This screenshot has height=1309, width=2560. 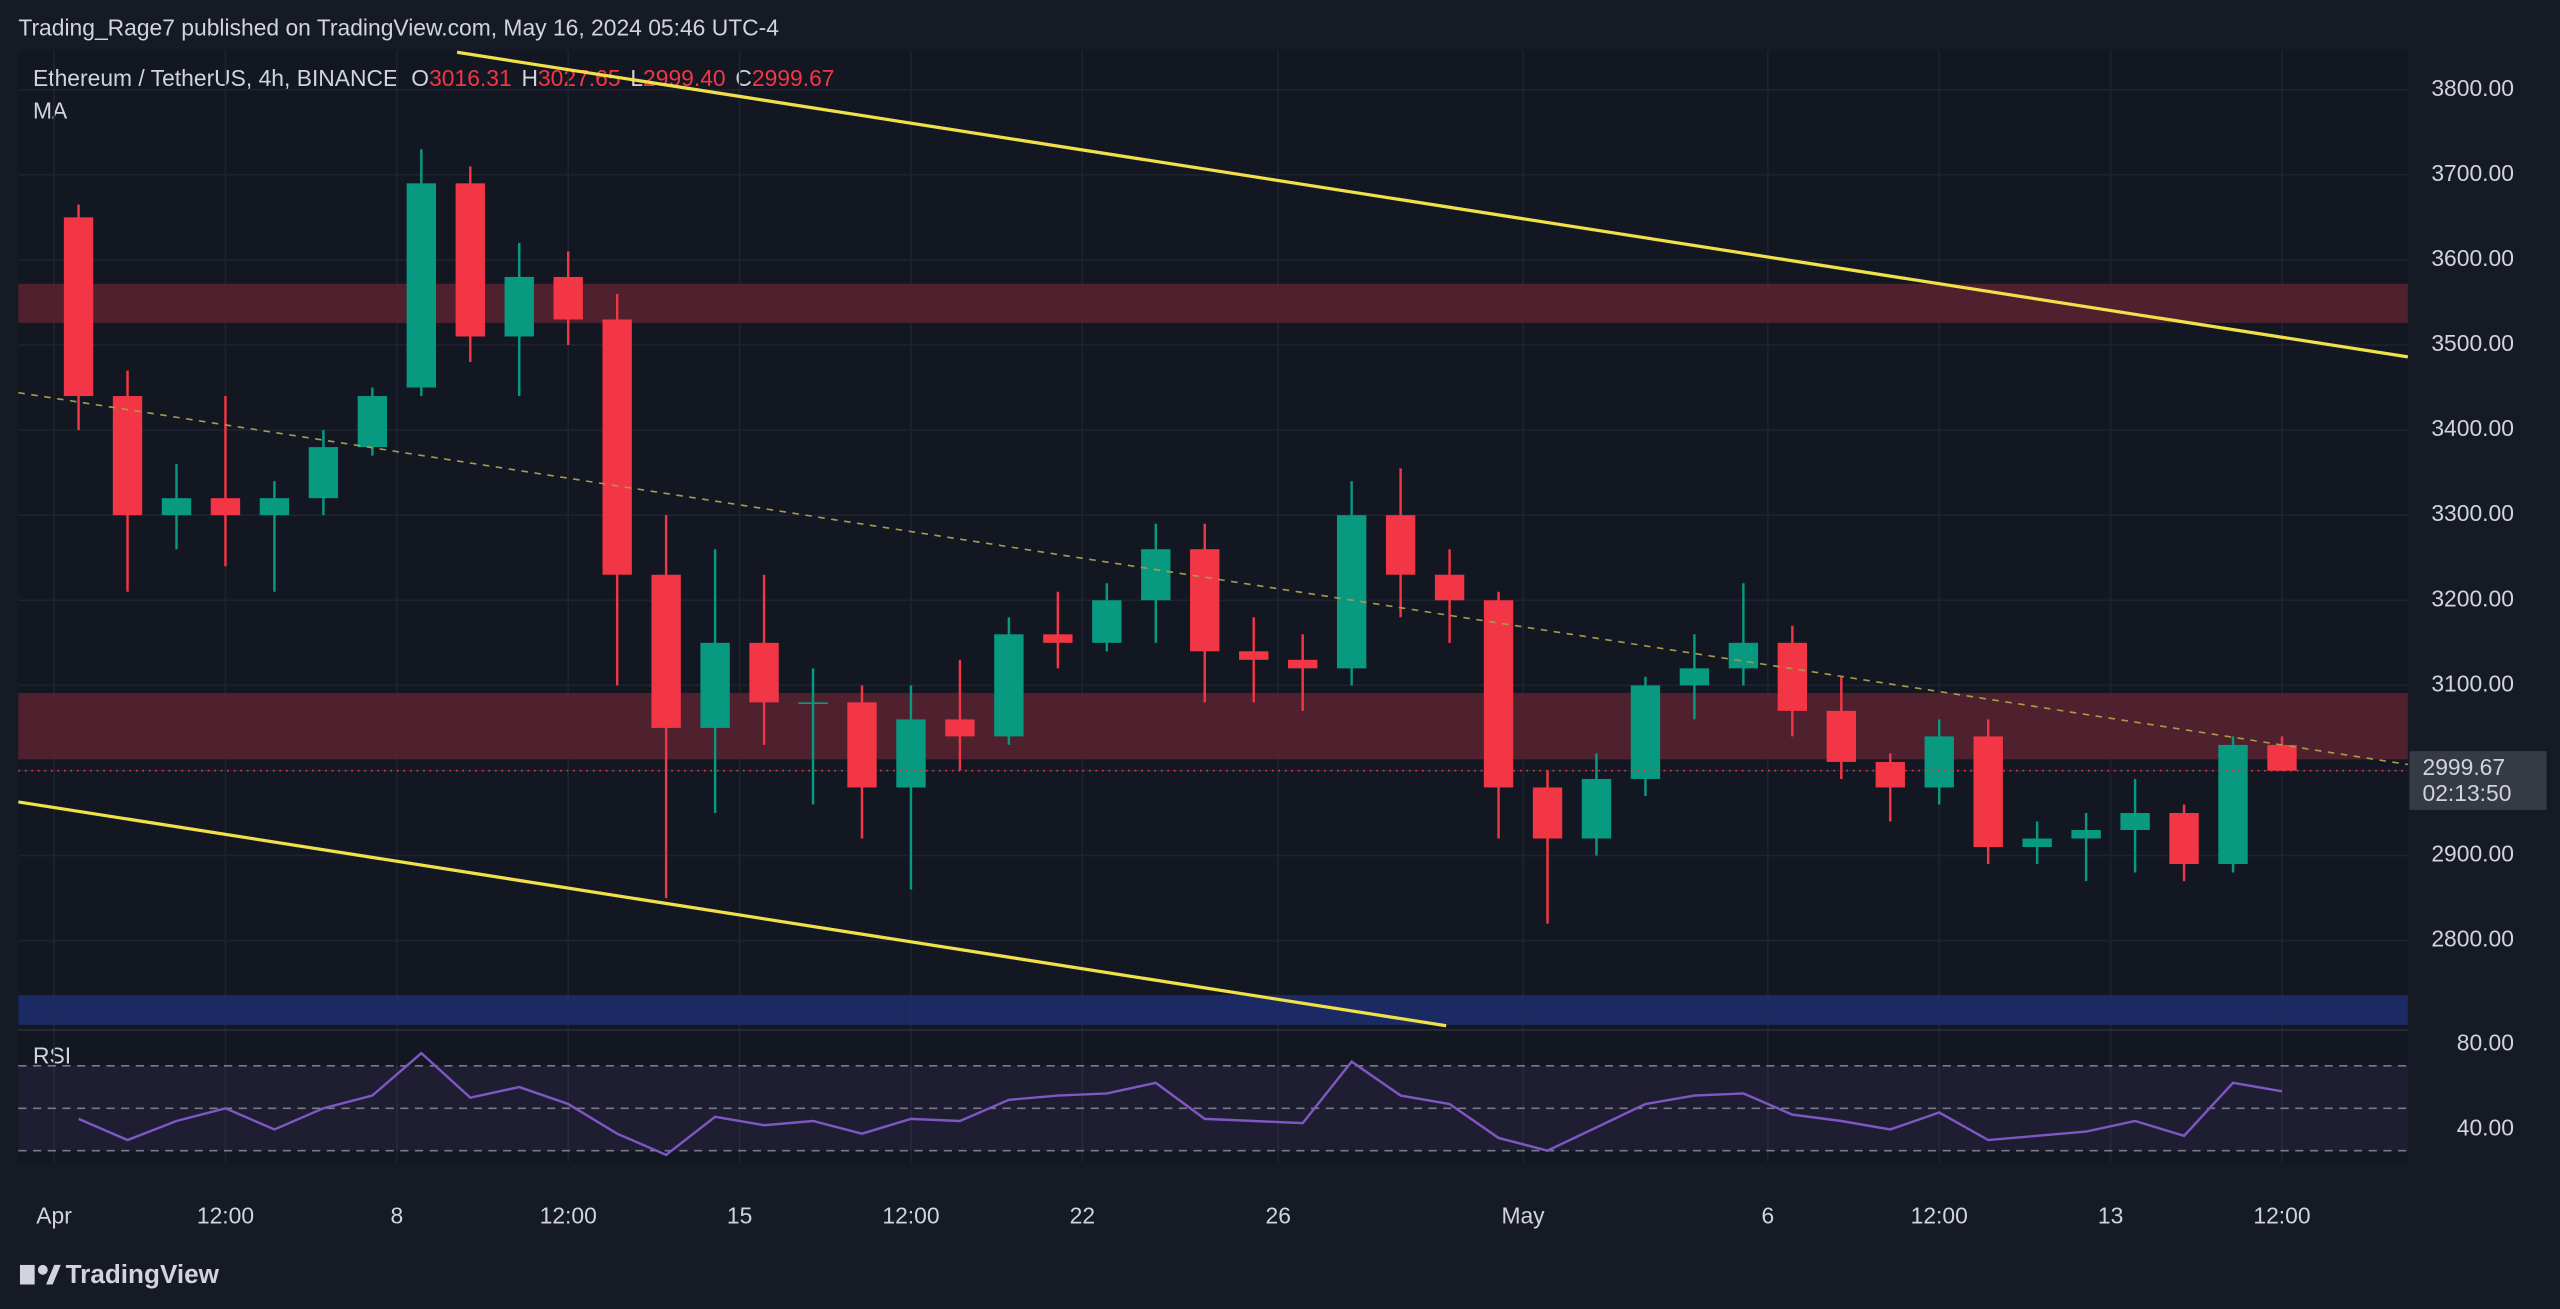 I want to click on ohlc-value: 2999.67, so click(x=793, y=78).